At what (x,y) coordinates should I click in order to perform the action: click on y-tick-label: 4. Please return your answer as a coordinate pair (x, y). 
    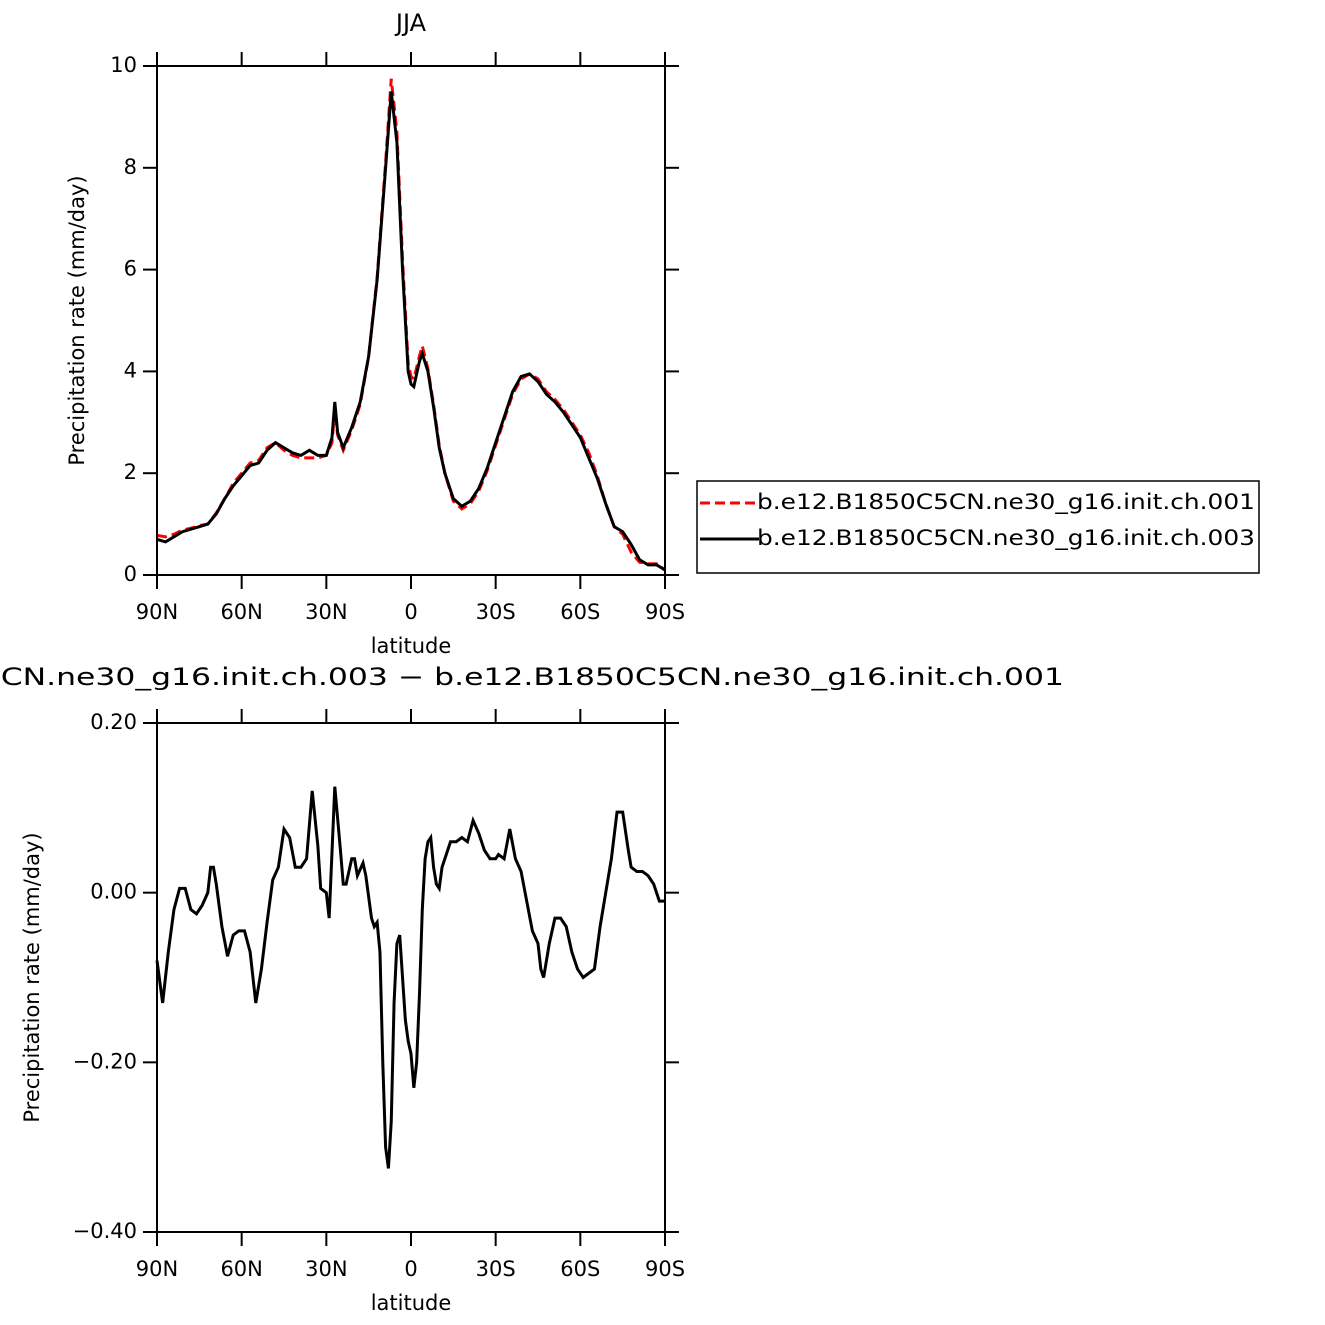
    Looking at the image, I should click on (130, 370).